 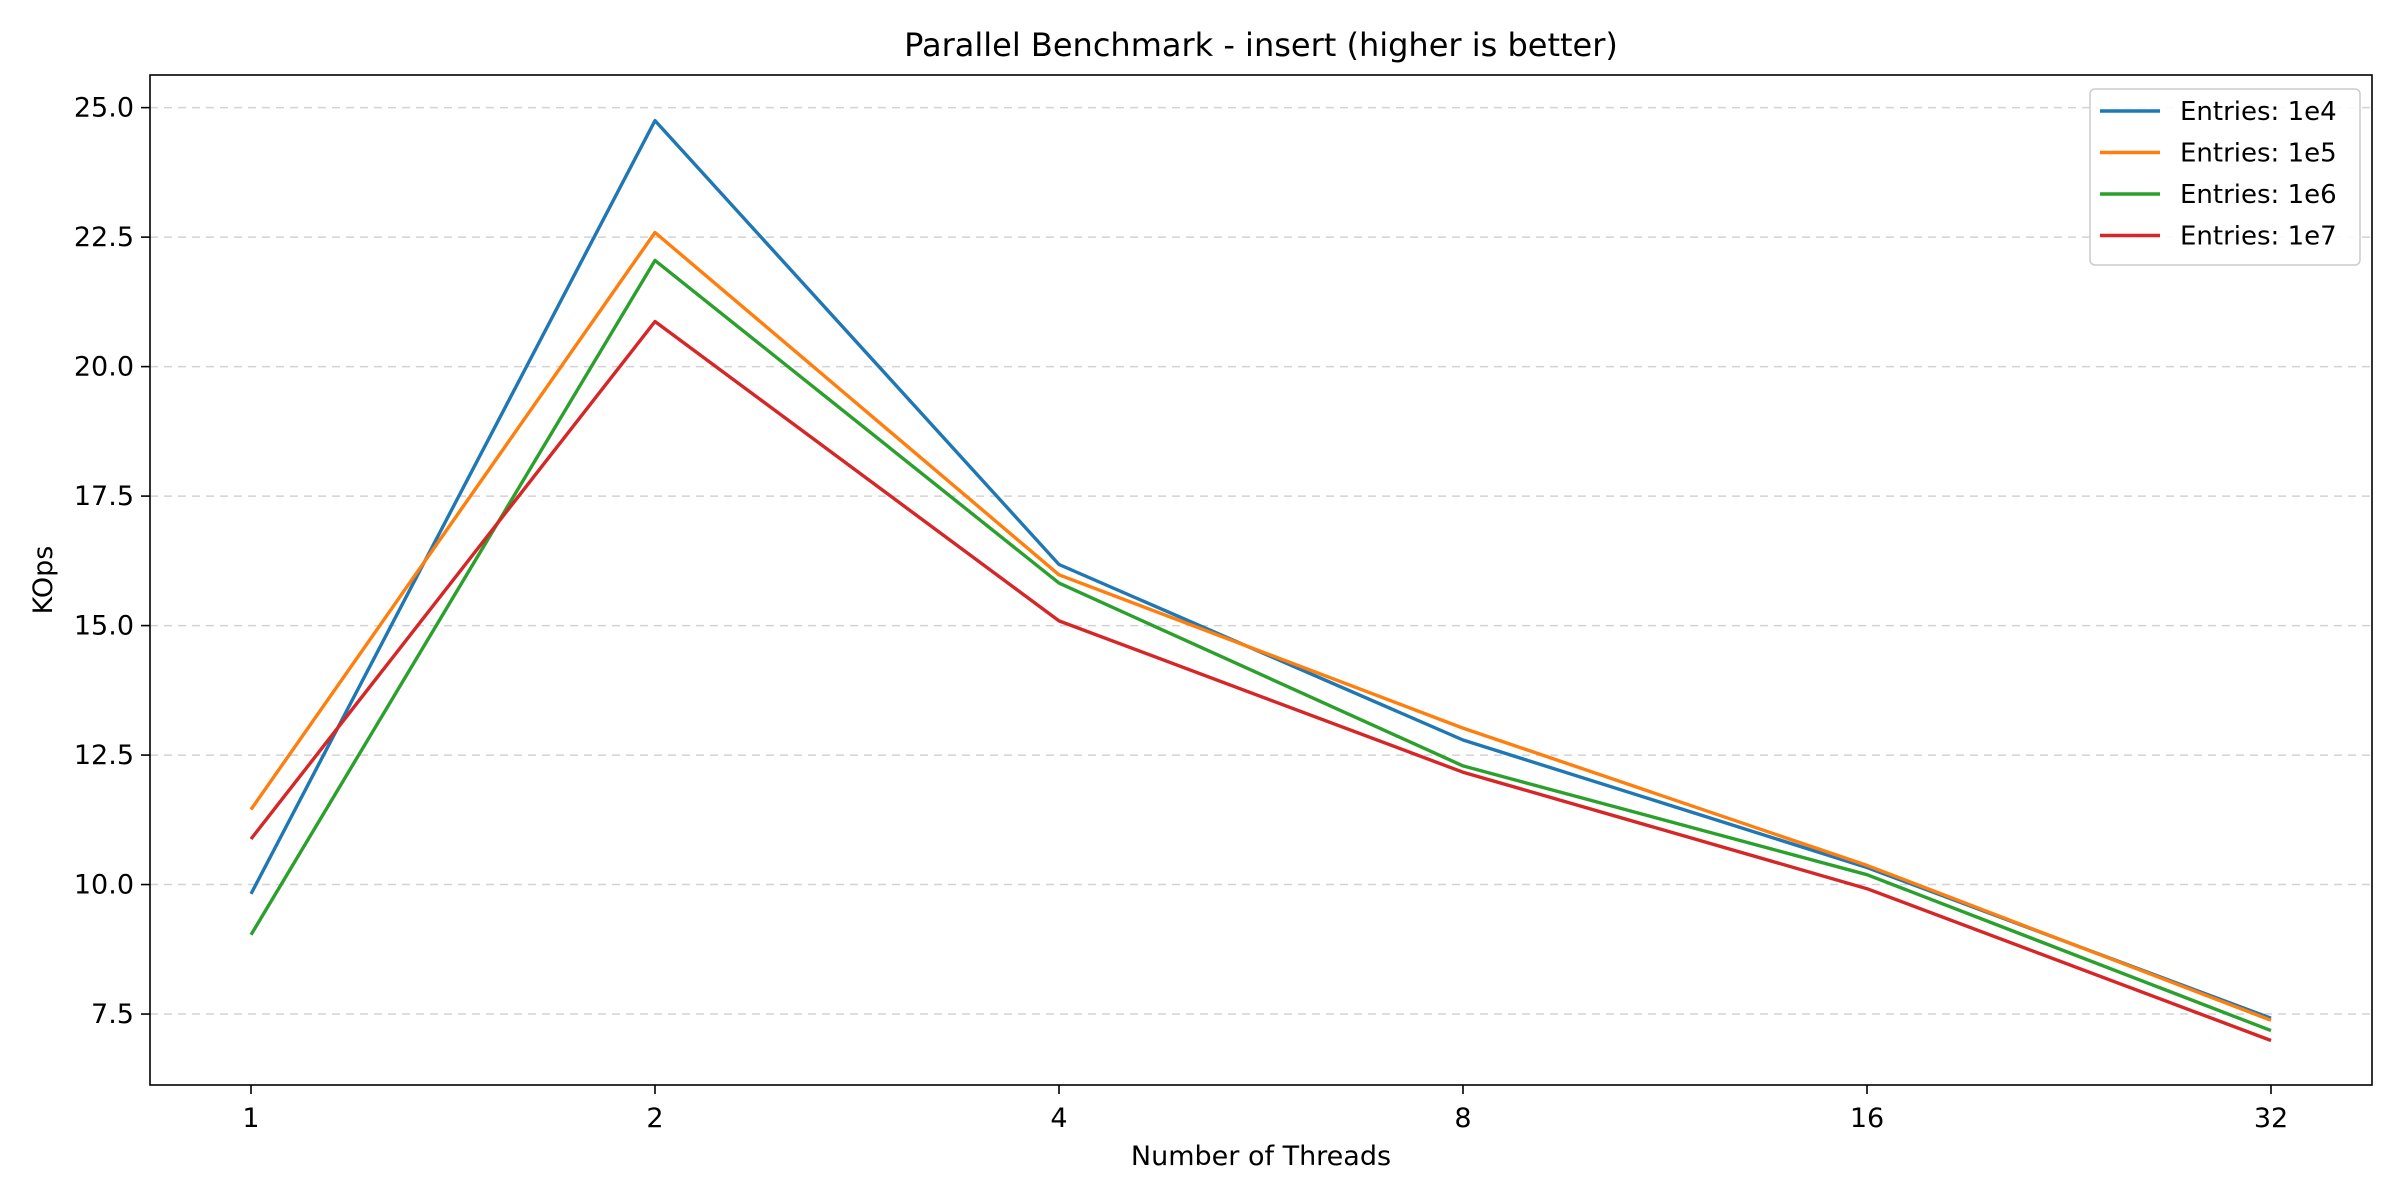 What do you see at coordinates (112, 1014) in the screenshot?
I see `y-tick-label: 7.5` at bounding box center [112, 1014].